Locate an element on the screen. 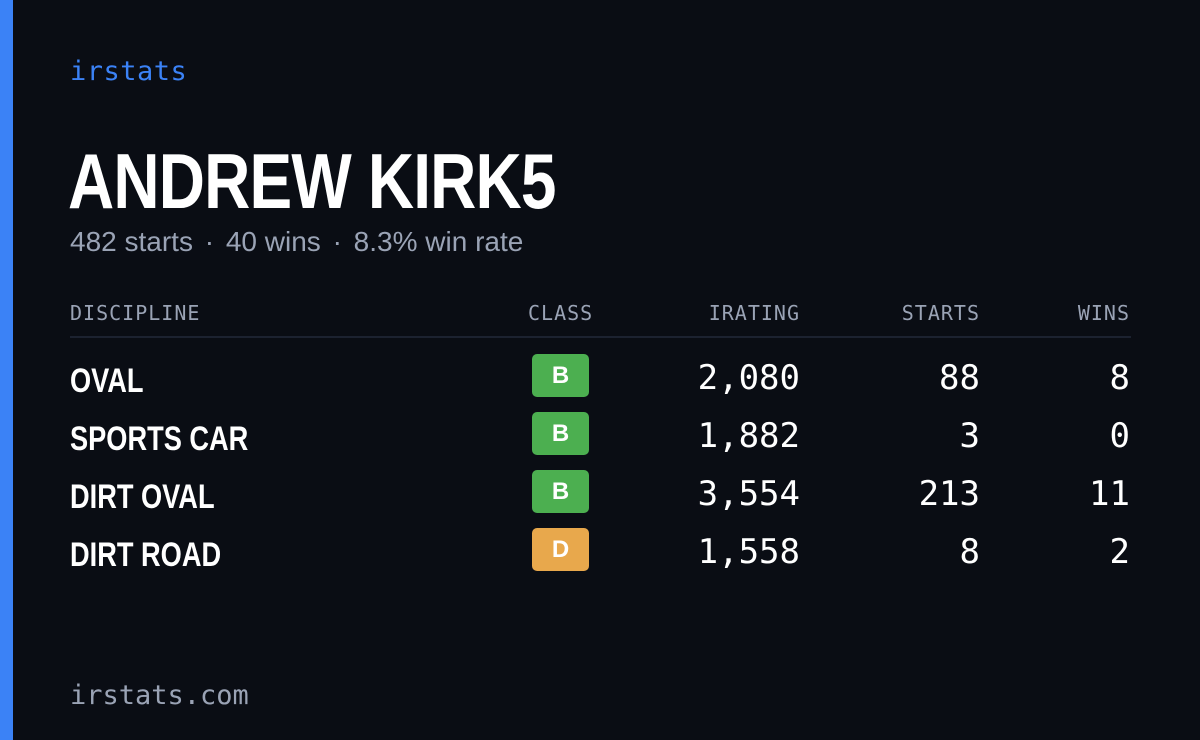  discipline-name: DIRT OVAL is located at coordinates (142, 497).